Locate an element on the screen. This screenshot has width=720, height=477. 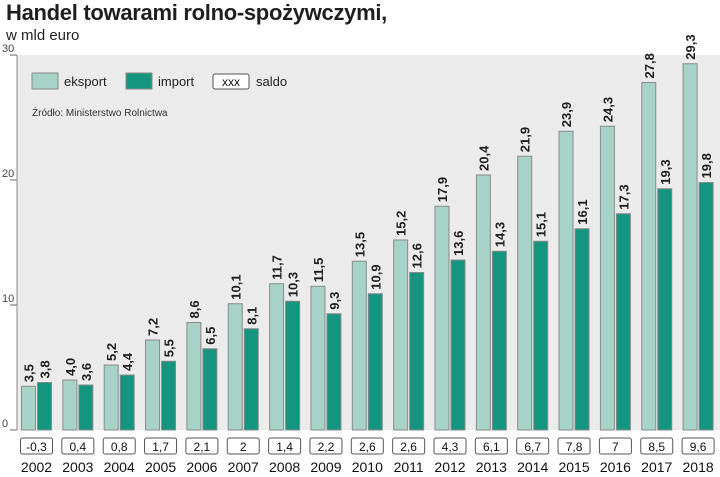
y-tick-label: 10 is located at coordinates (8, 299).